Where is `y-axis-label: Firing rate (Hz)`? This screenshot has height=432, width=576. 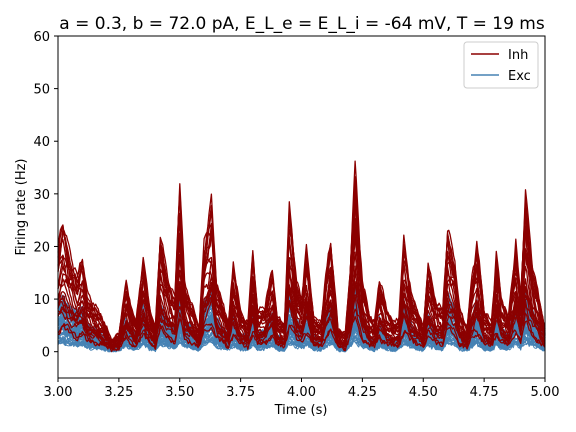
y-axis-label: Firing rate (Hz) is located at coordinates (21, 206).